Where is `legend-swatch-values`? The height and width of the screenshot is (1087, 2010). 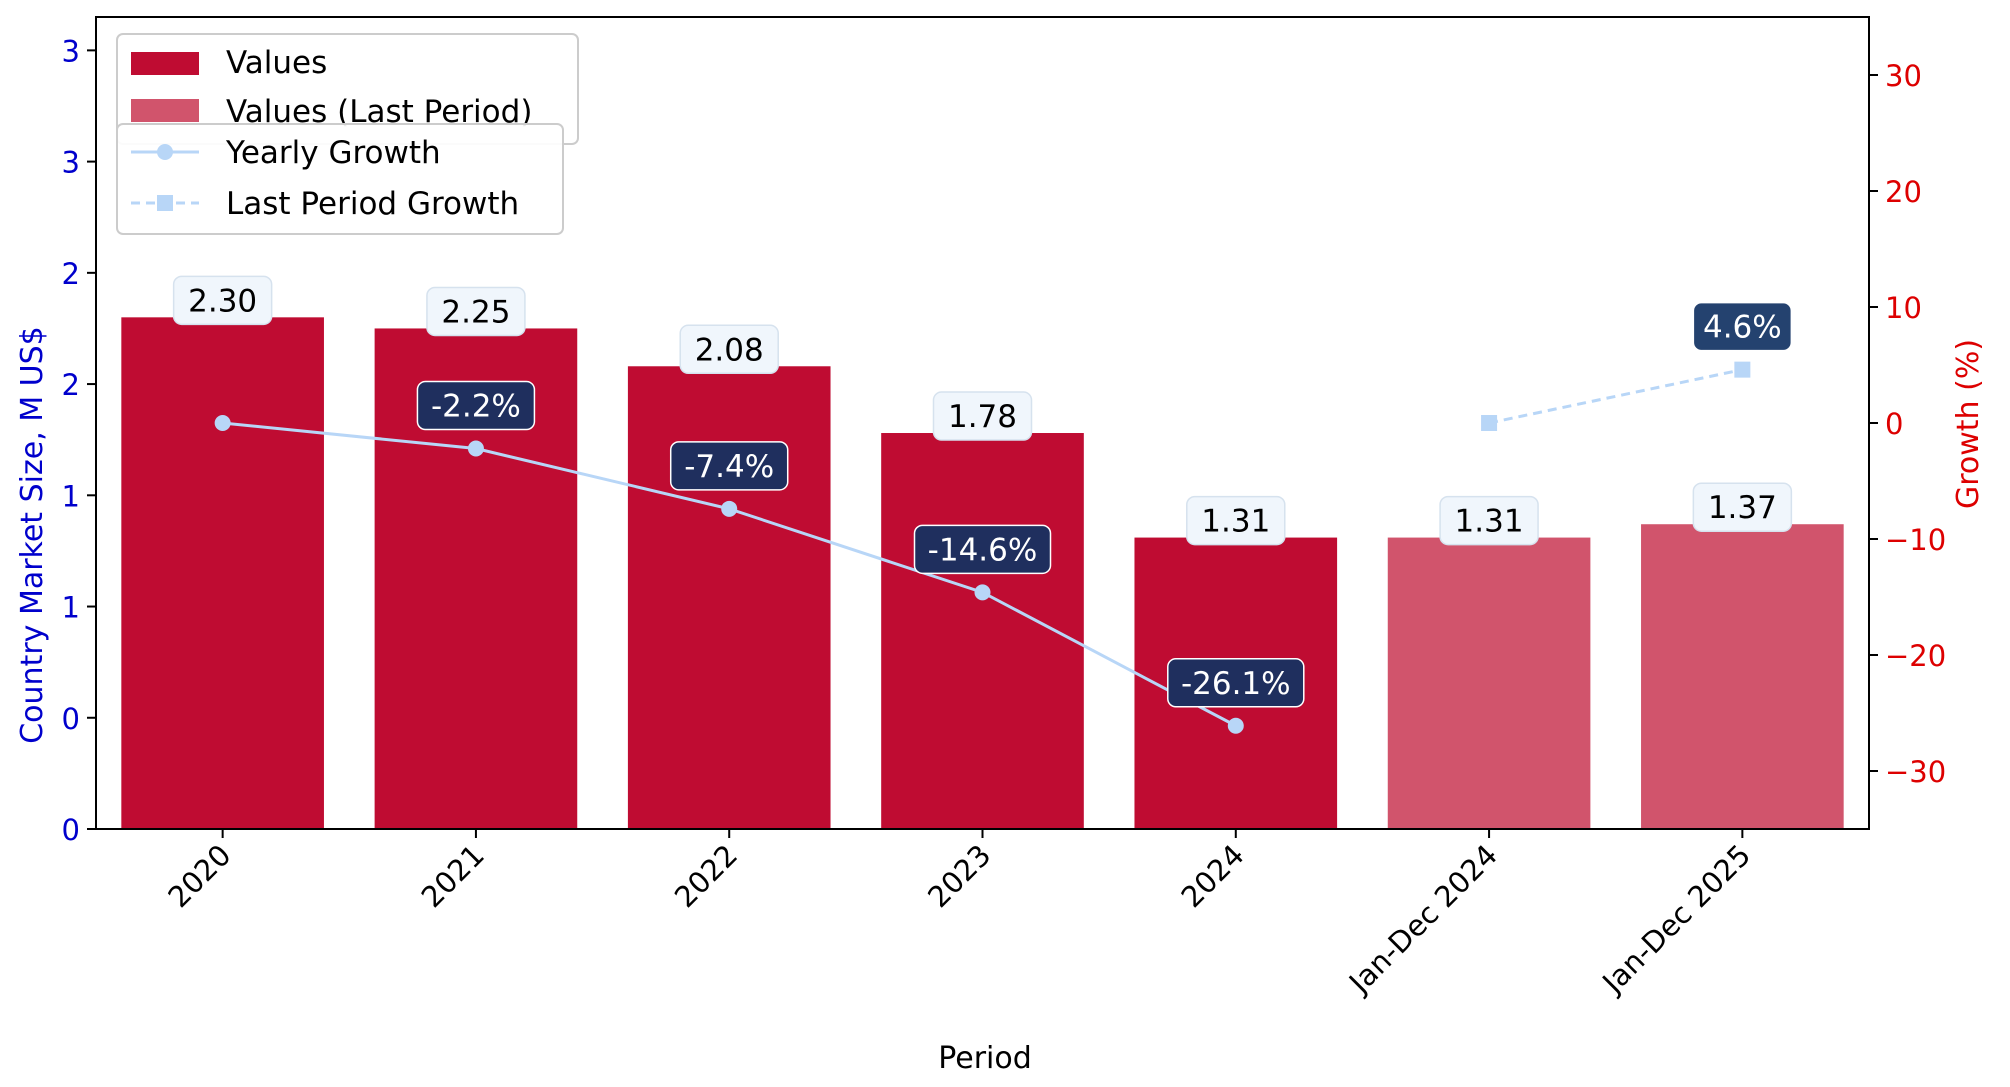
legend-swatch-values is located at coordinates (165, 63).